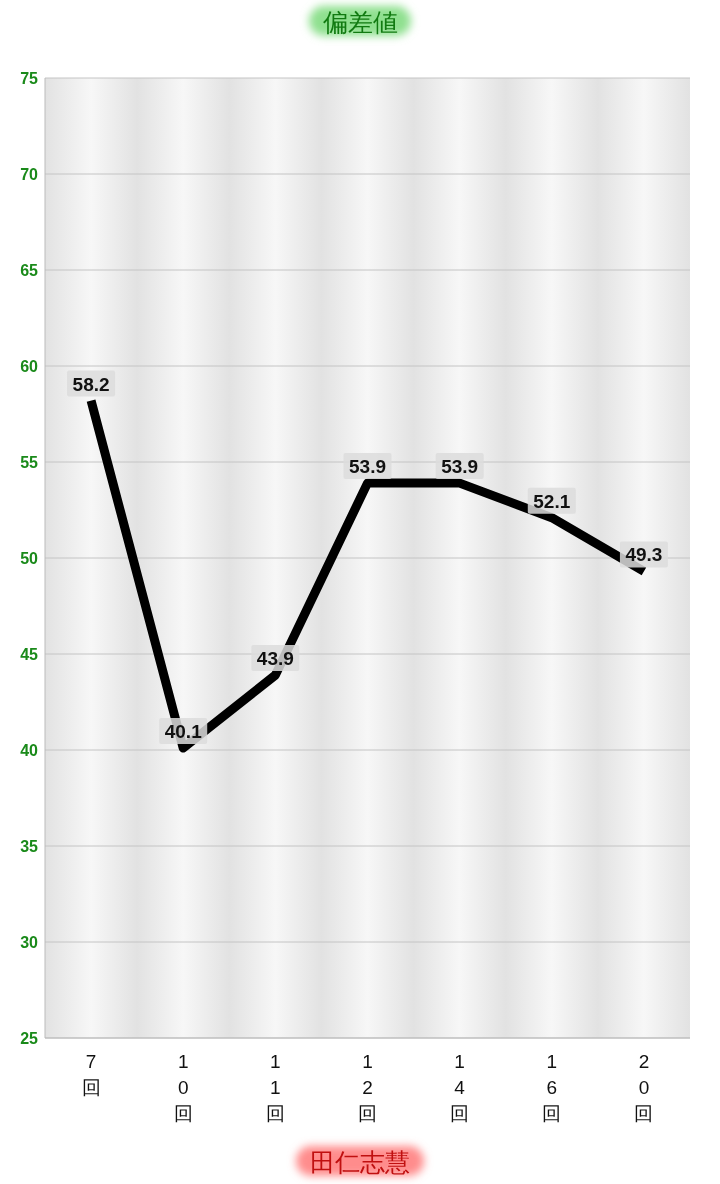 The image size is (720, 1184). Describe the element at coordinates (460, 1087) in the screenshot. I see `x-tick-label: 14回` at that location.